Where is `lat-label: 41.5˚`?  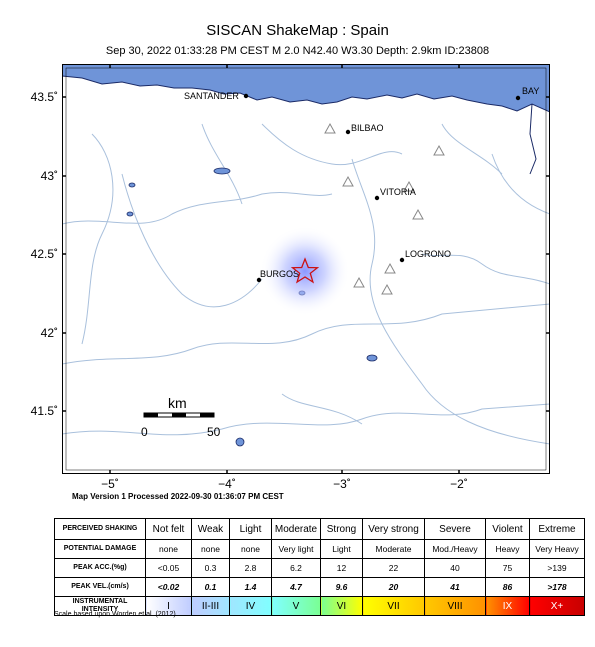
lat-label: 41.5˚ is located at coordinates (44, 411).